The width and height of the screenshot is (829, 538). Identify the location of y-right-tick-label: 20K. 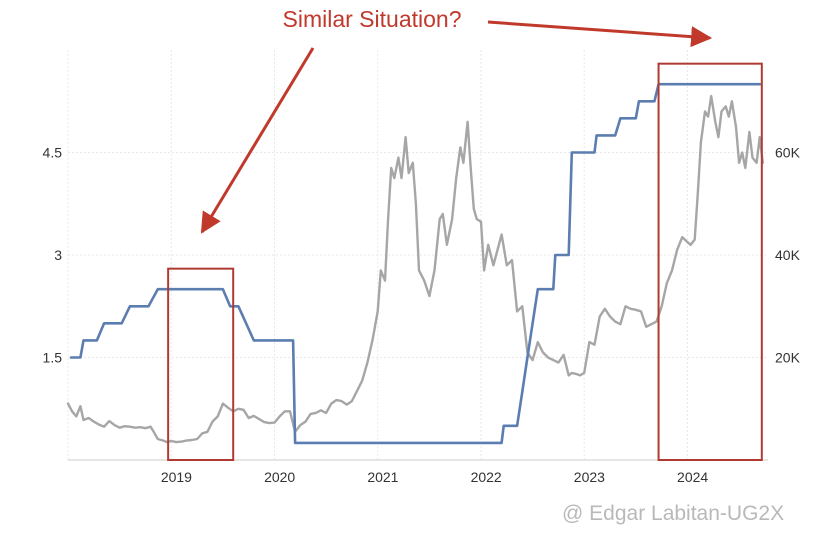
(788, 358).